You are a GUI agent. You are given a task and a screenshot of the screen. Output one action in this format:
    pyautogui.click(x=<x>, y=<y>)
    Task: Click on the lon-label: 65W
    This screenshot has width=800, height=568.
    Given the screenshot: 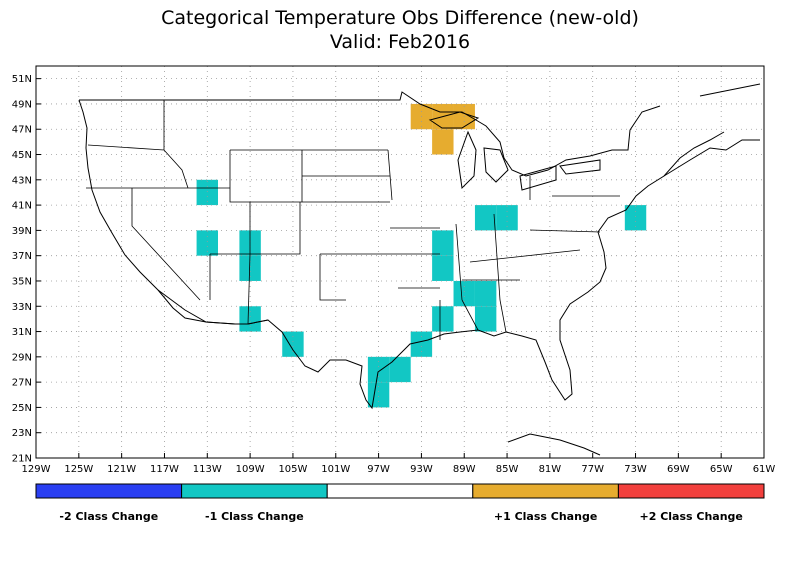 What is the action you would take?
    pyautogui.click(x=721, y=469)
    